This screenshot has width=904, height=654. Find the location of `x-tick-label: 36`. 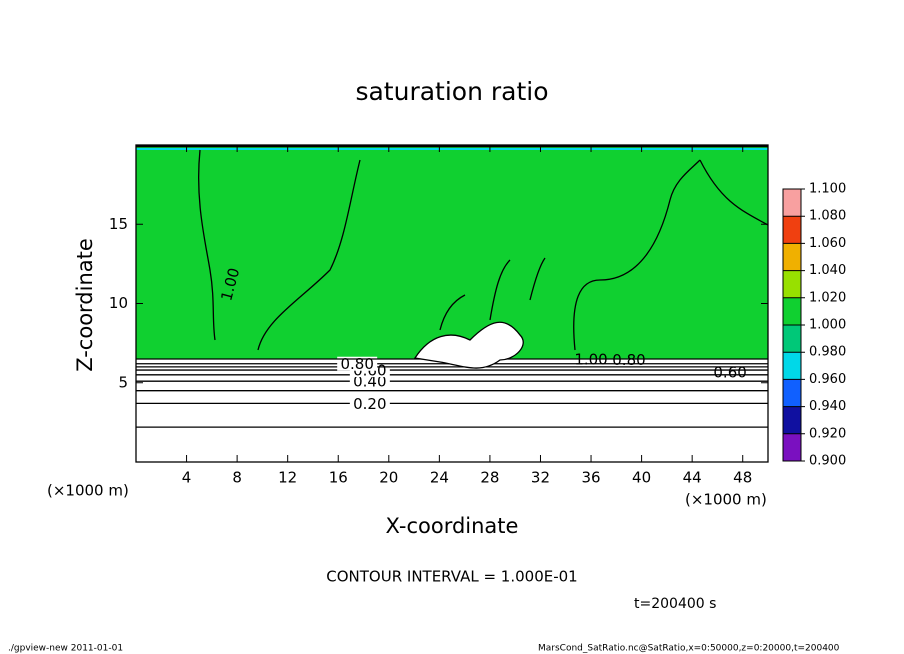

x-tick-label: 36 is located at coordinates (590, 478).